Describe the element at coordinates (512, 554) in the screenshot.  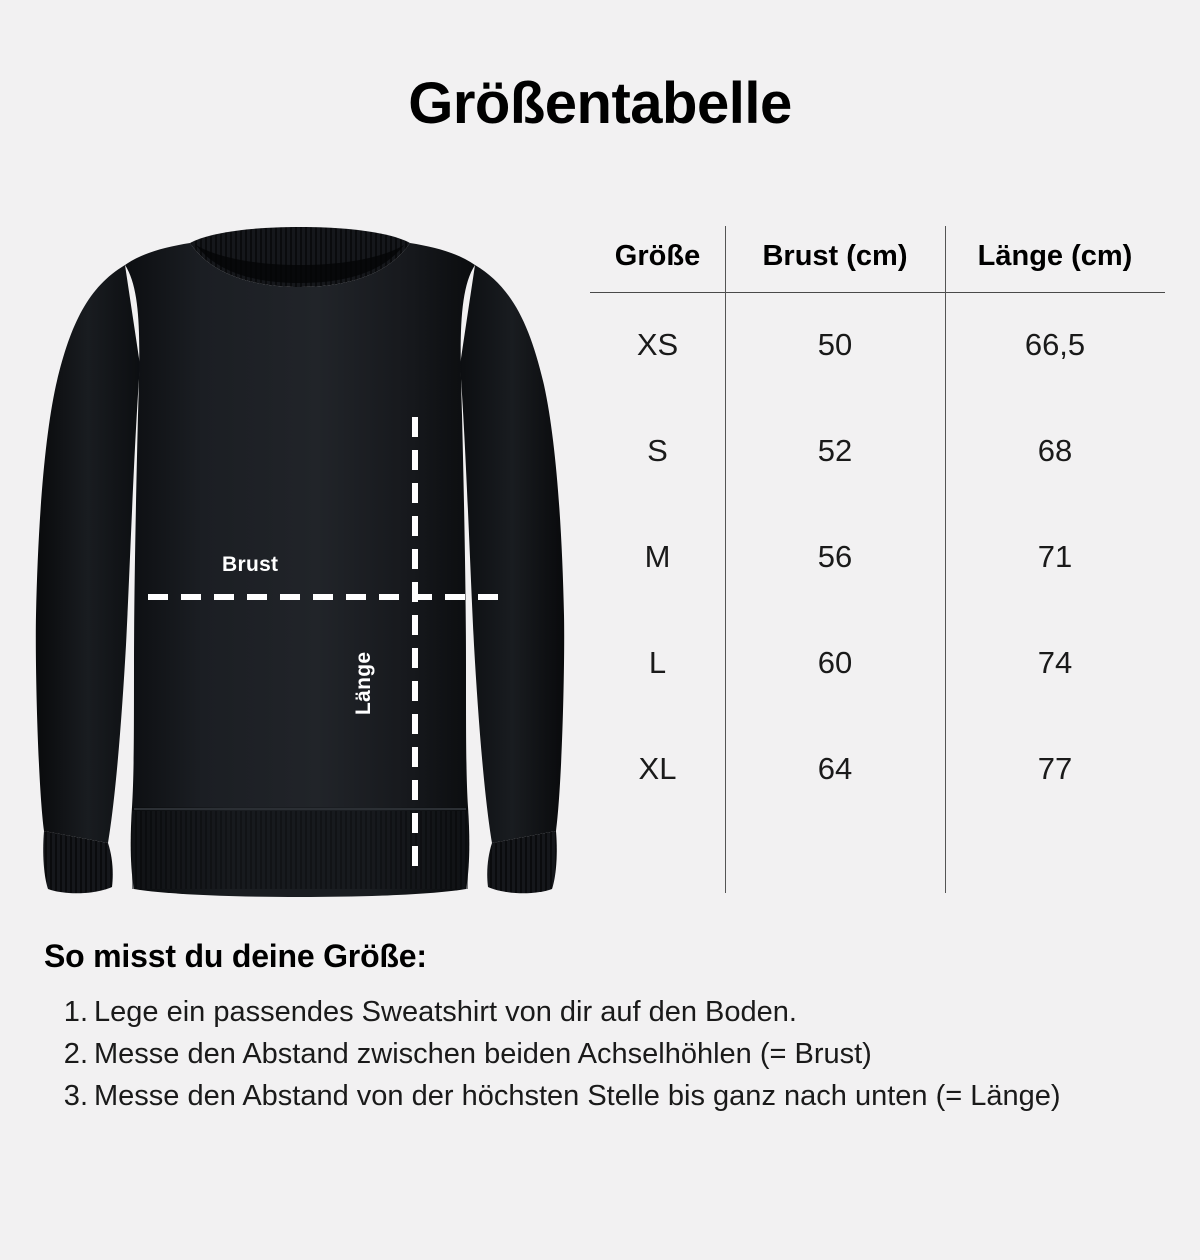
I see `right-sleeve` at that location.